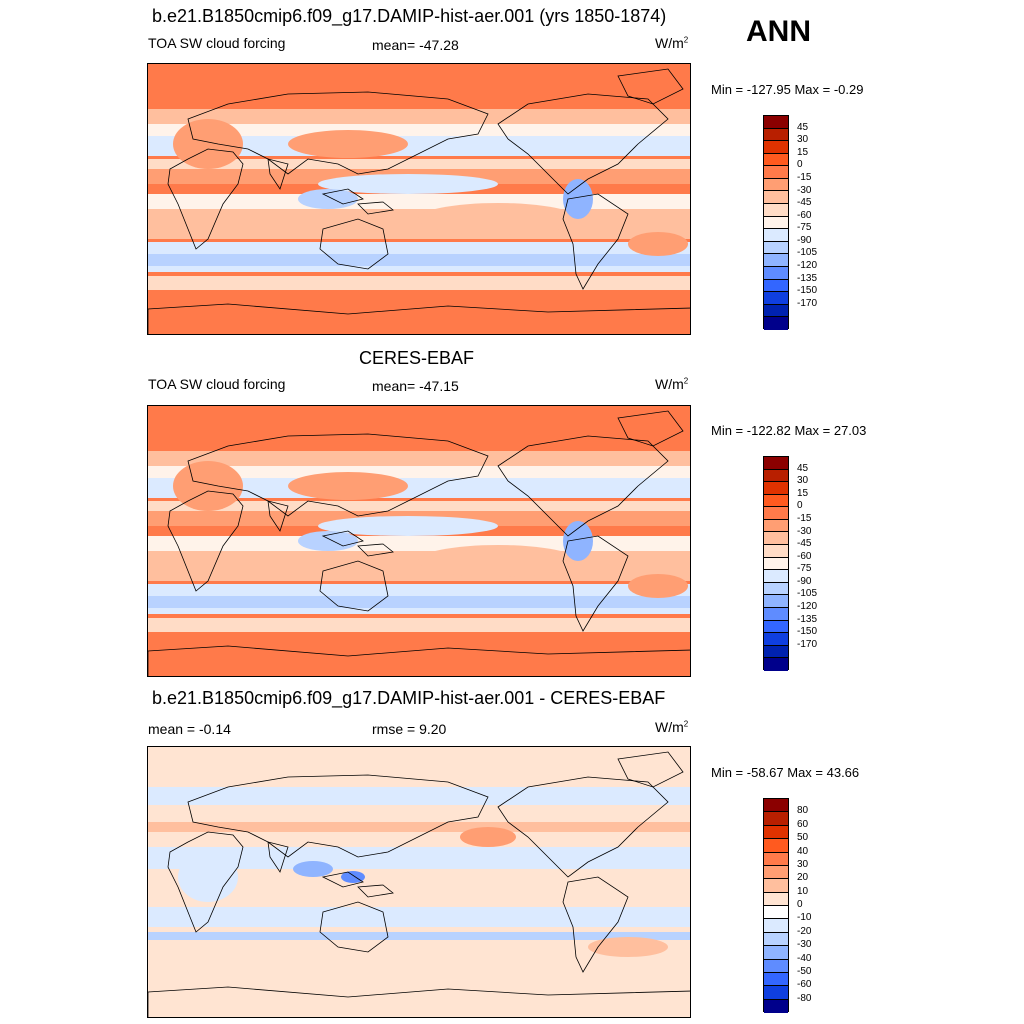  Describe the element at coordinates (217, 43) in the screenshot. I see `panel-1-variable-label: TOA SW cloud forcing` at that location.